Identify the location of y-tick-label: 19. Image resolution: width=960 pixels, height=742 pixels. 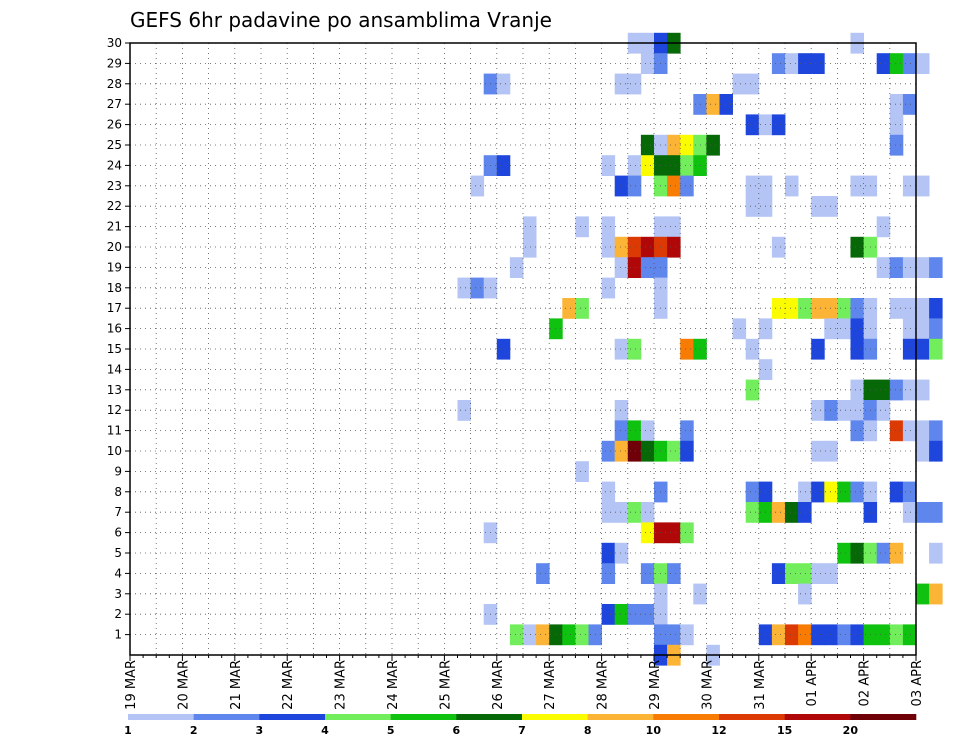
(114, 267).